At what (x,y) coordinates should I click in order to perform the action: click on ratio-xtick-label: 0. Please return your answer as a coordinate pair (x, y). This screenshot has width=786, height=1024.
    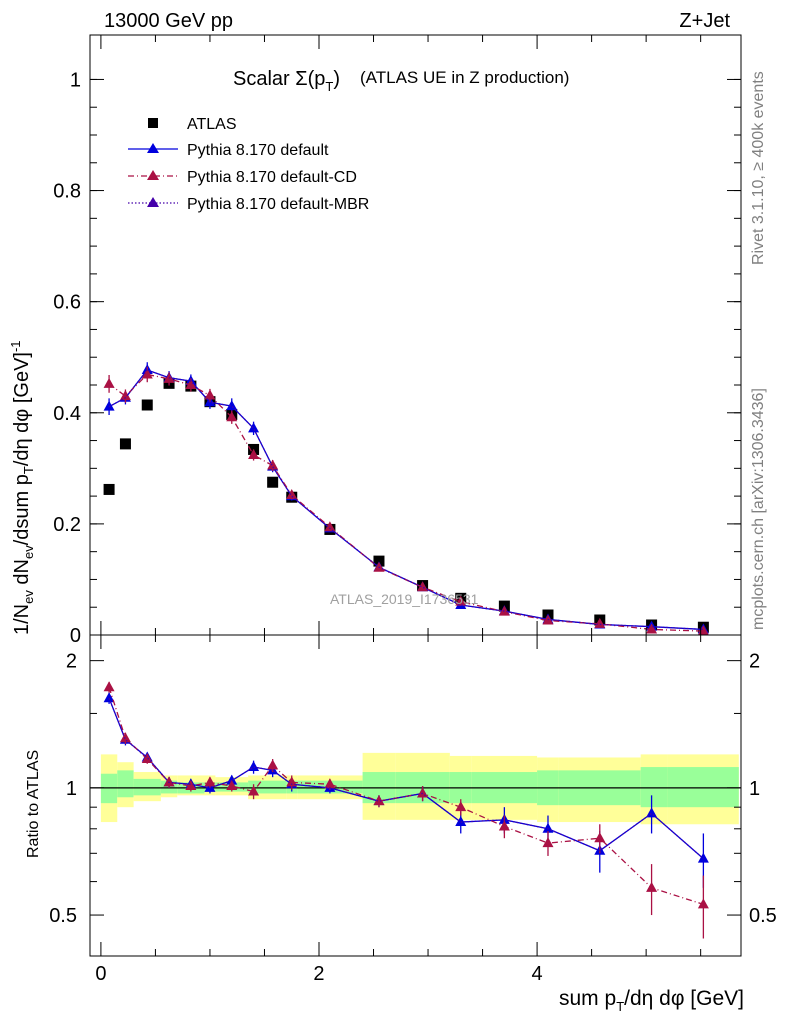
    Looking at the image, I should click on (100, 974).